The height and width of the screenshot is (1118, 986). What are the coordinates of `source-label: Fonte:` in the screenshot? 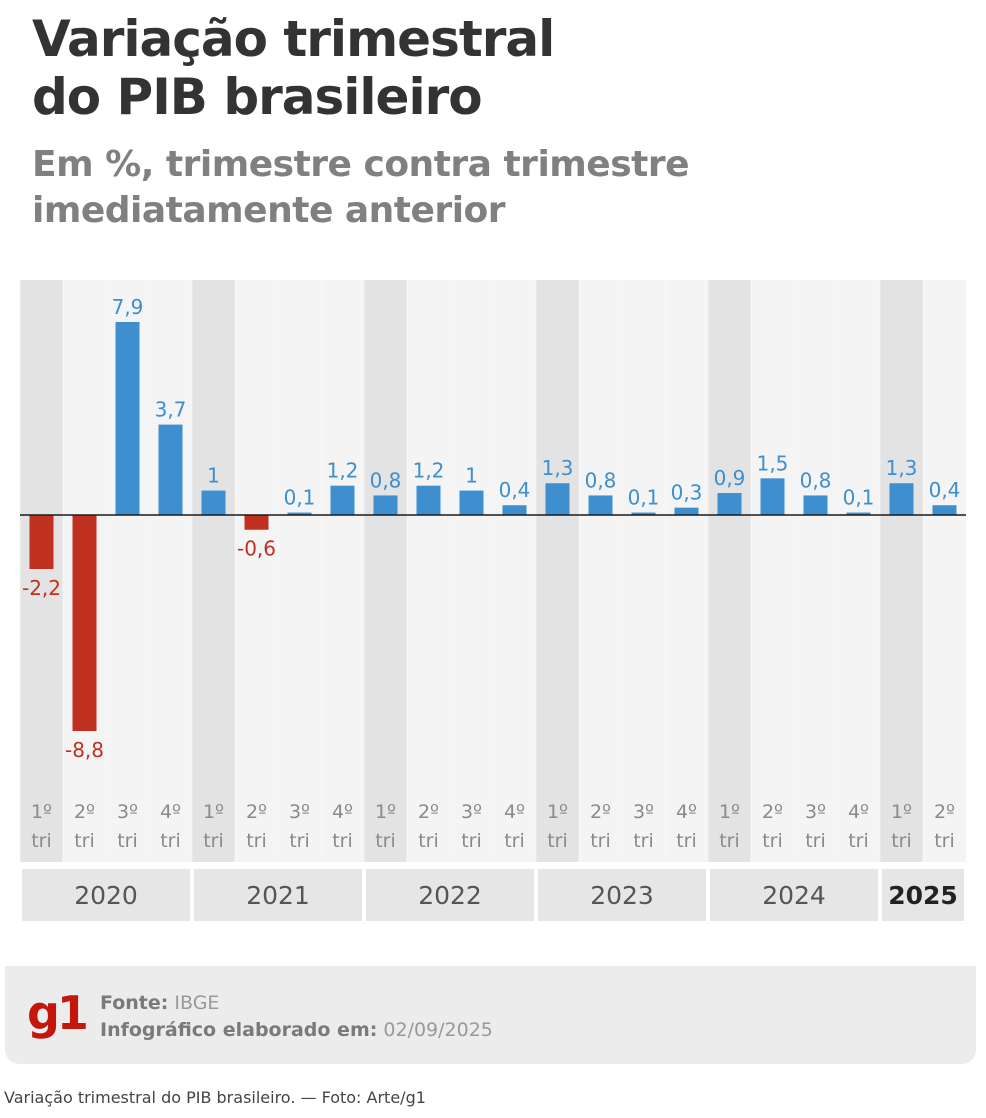 It's located at (134, 1003).